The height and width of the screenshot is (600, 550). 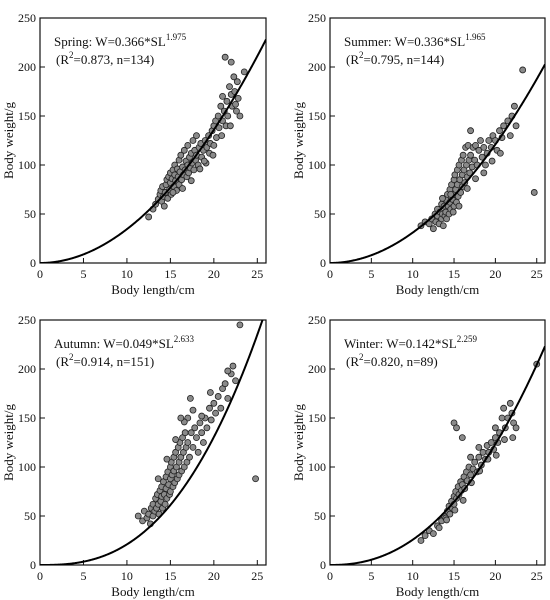 What do you see at coordinates (176, 37) in the screenshot?
I see `equation-exponent: 1.975` at bounding box center [176, 37].